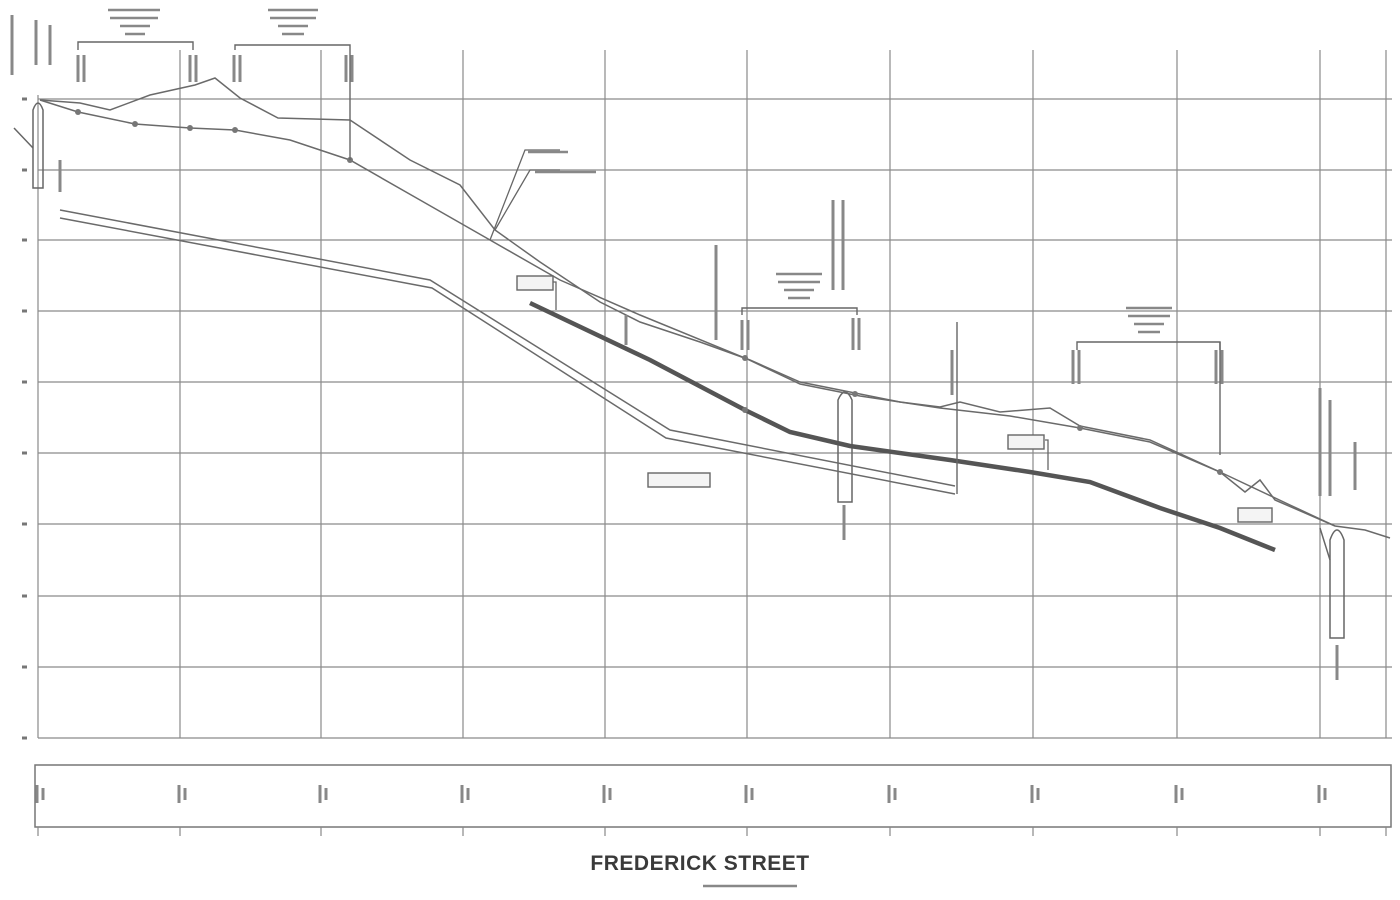 This screenshot has width=1400, height=900. What do you see at coordinates (681, 794) in the screenshot?
I see `band-station-labels` at bounding box center [681, 794].